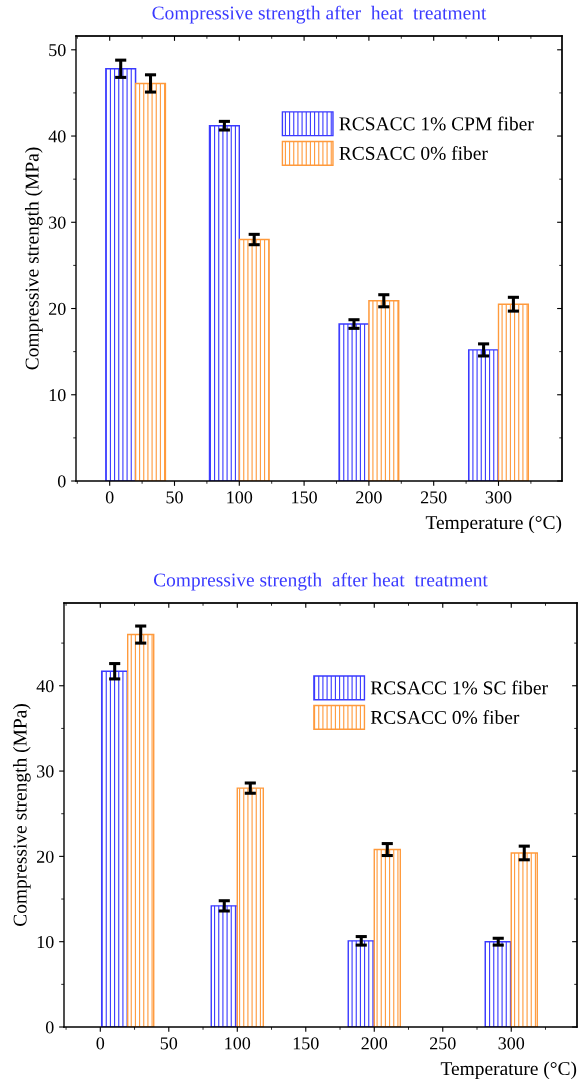 This screenshot has width=584, height=1091. What do you see at coordinates (459, 687) in the screenshot?
I see `legend-label: RCSACC 1% SC fiber` at bounding box center [459, 687].